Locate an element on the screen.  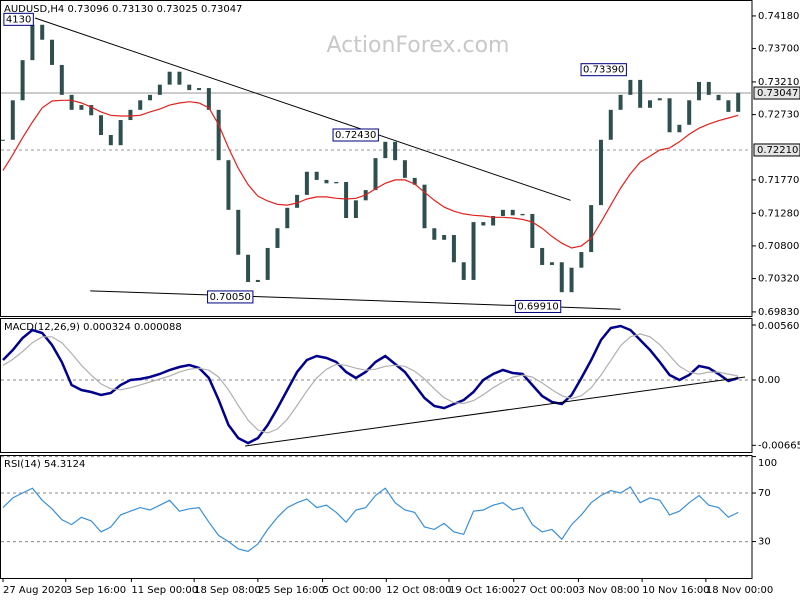
x-tick-label: 10 Nov 16:00 is located at coordinates (675, 590).